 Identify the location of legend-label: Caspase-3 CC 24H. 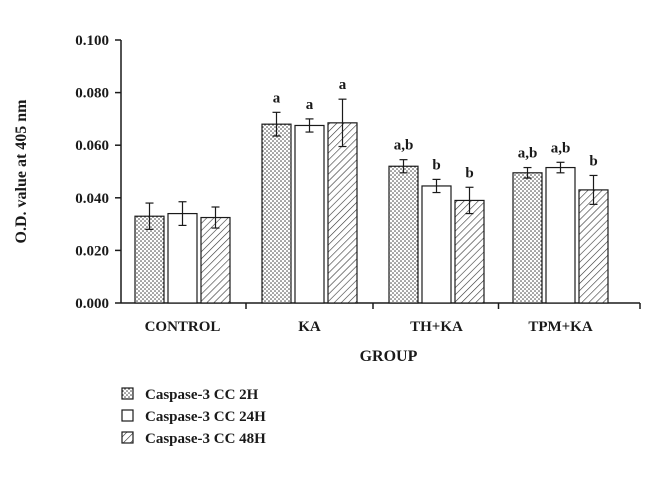
(205, 417).